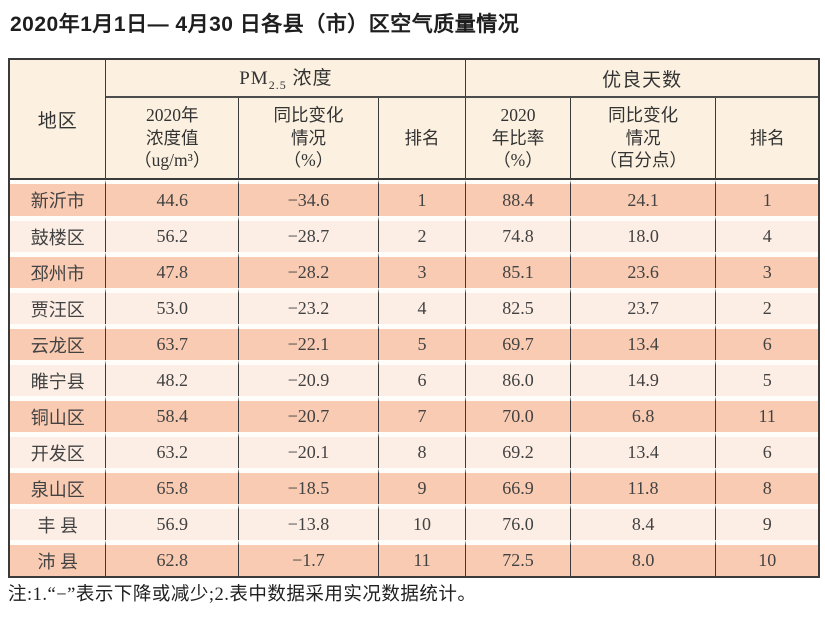  I want to click on table-row: 丰 县 56.9 −13.8 10 76.0 8.4 9, so click(414, 522).